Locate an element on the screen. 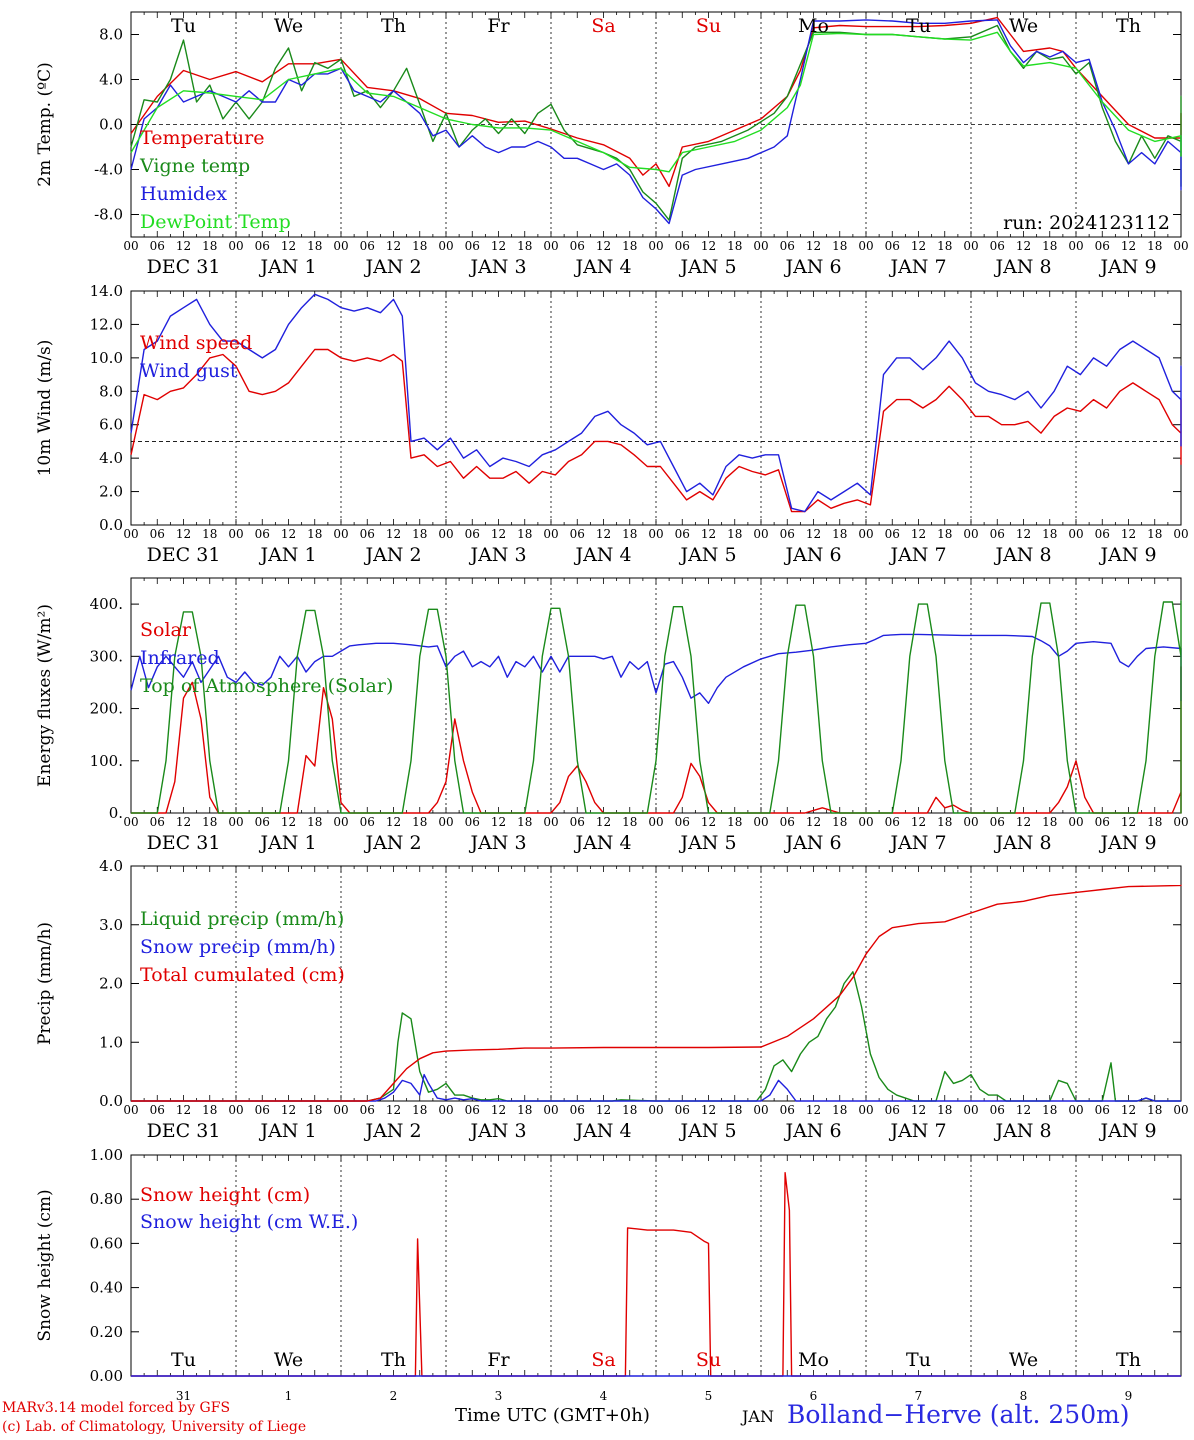  date-label: JAN 2 is located at coordinates (392, 555).